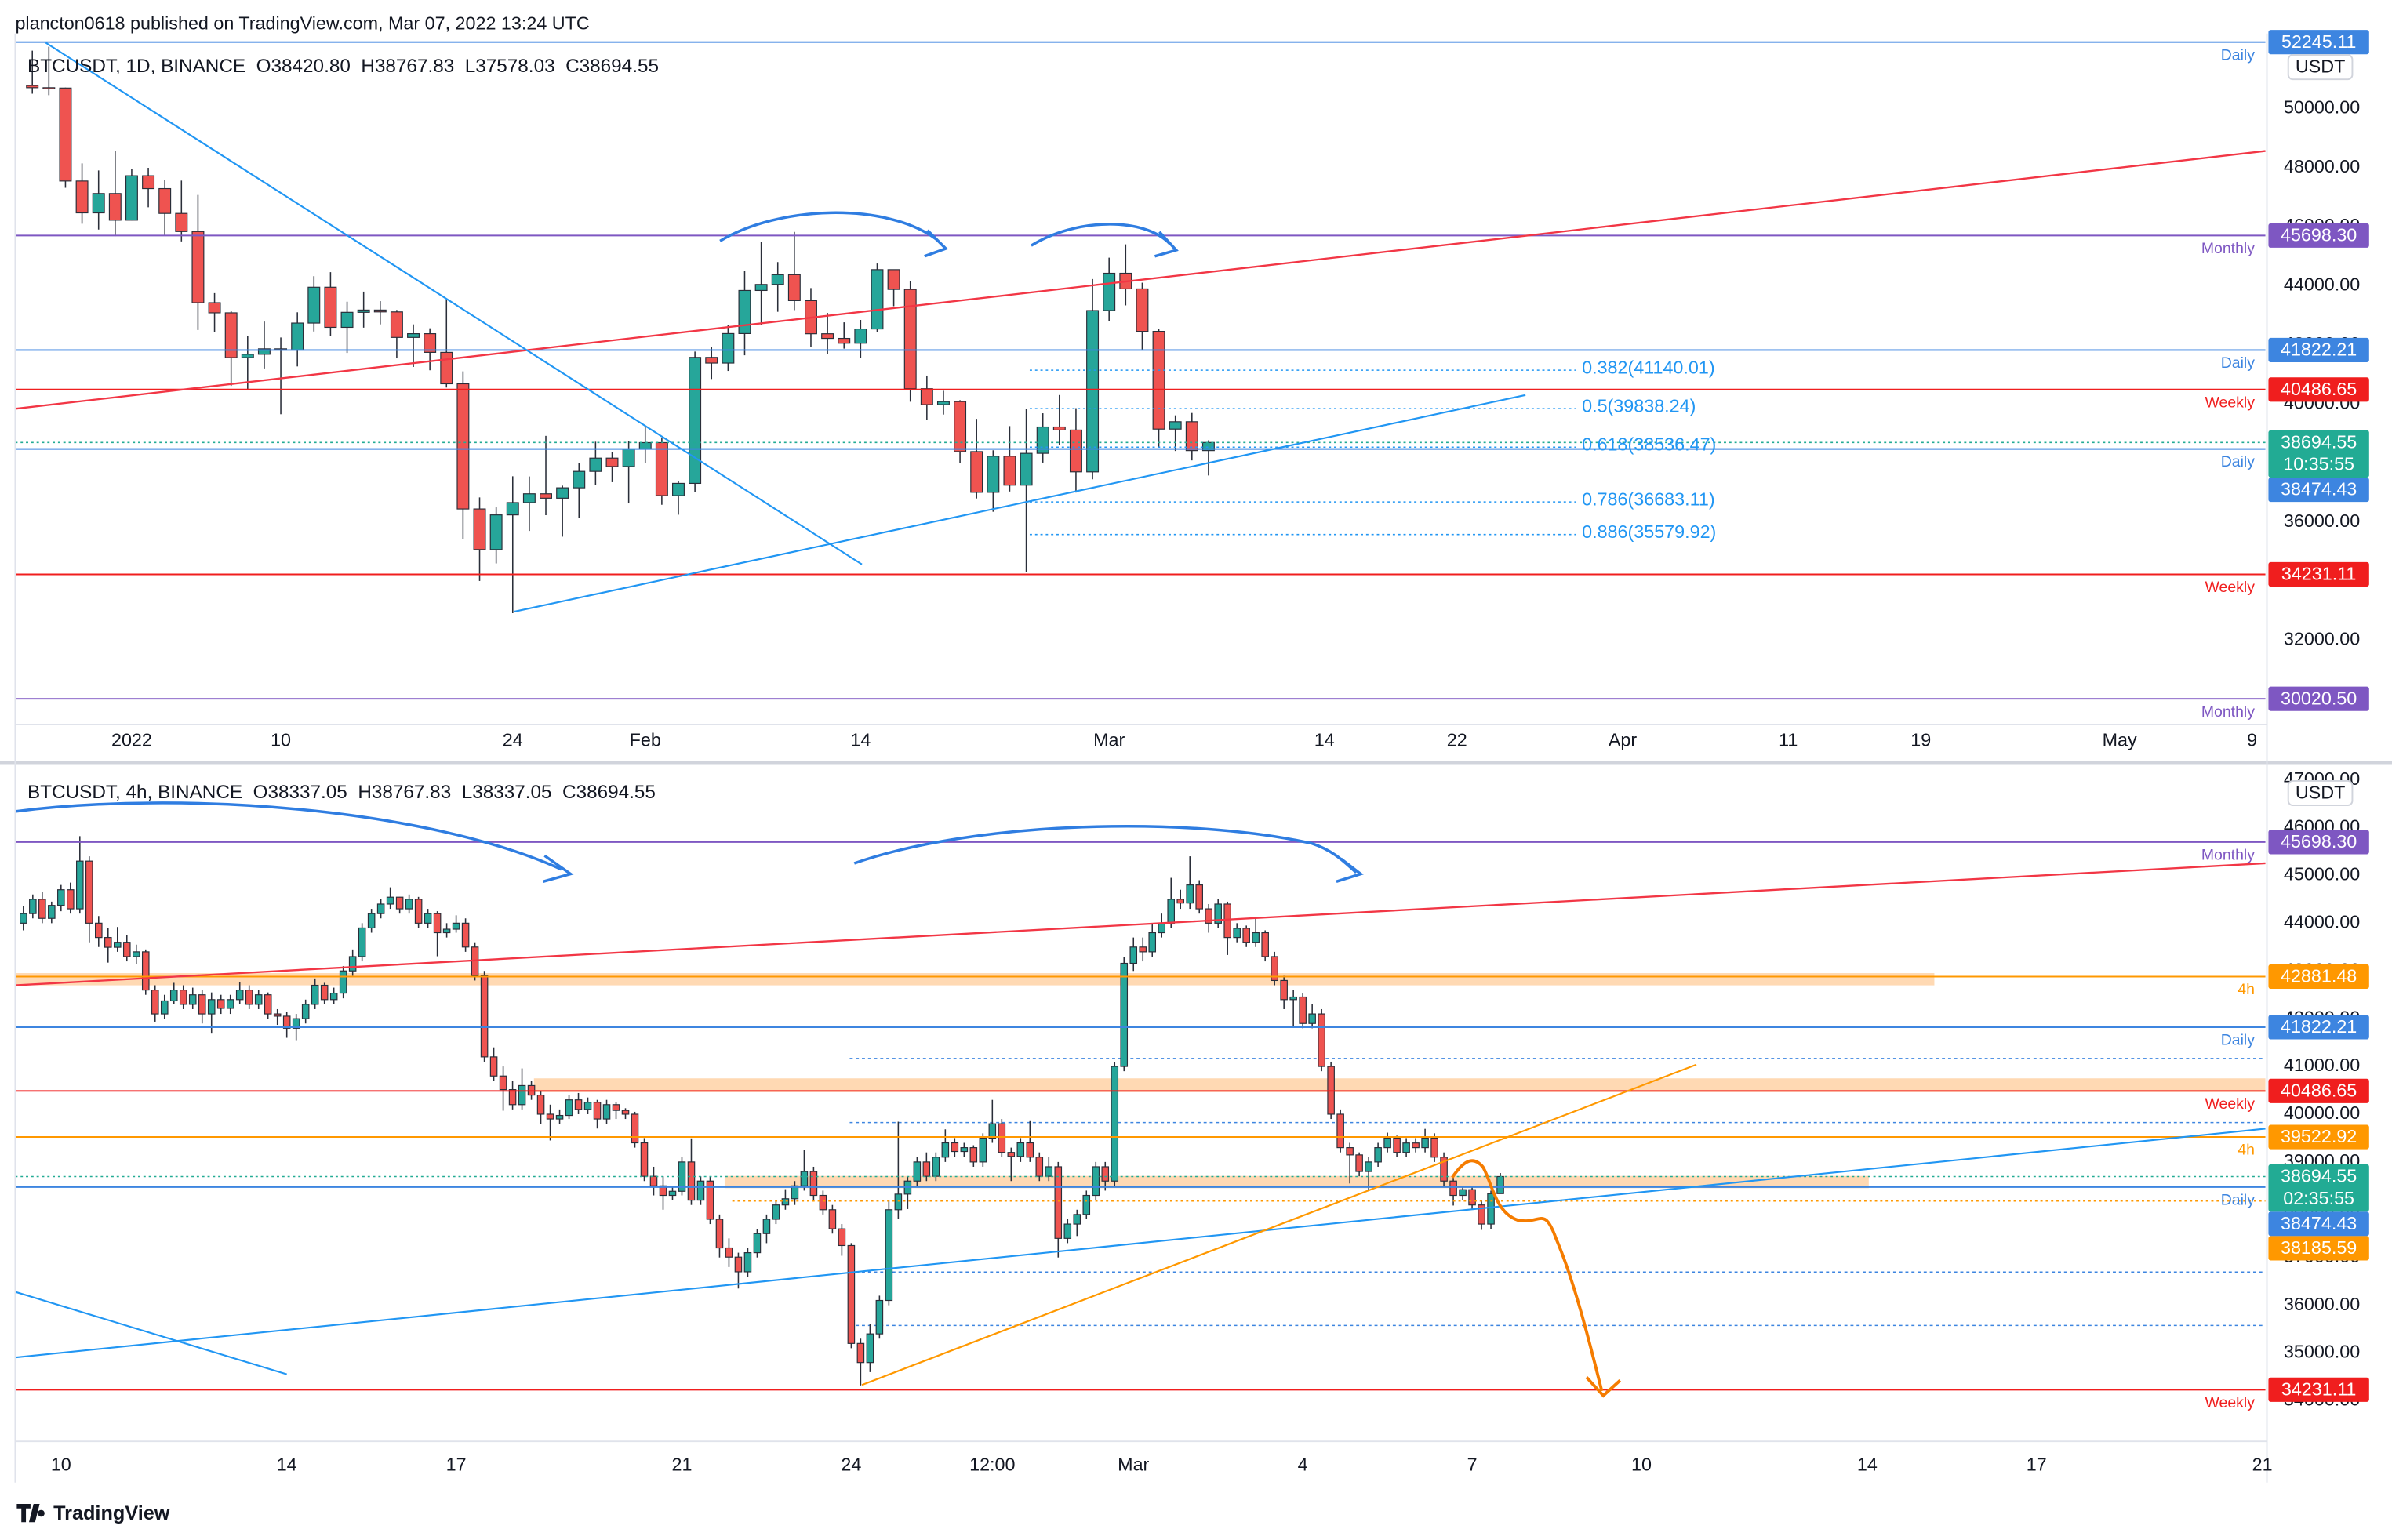 The width and height of the screenshot is (2392, 1540). What do you see at coordinates (851, 1464) in the screenshot?
I see `x-tick-label: 24` at bounding box center [851, 1464].